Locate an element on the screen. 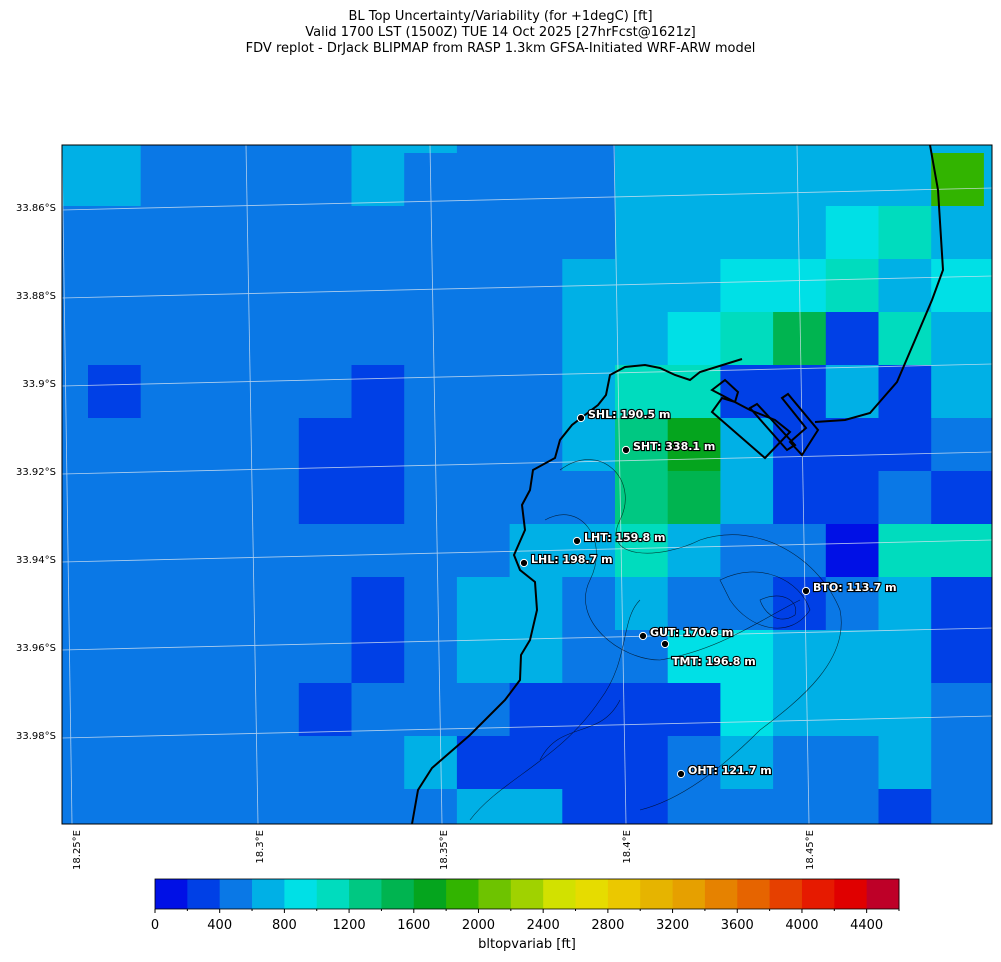 The image size is (1001, 962). colorbar is located at coordinates (527, 894).